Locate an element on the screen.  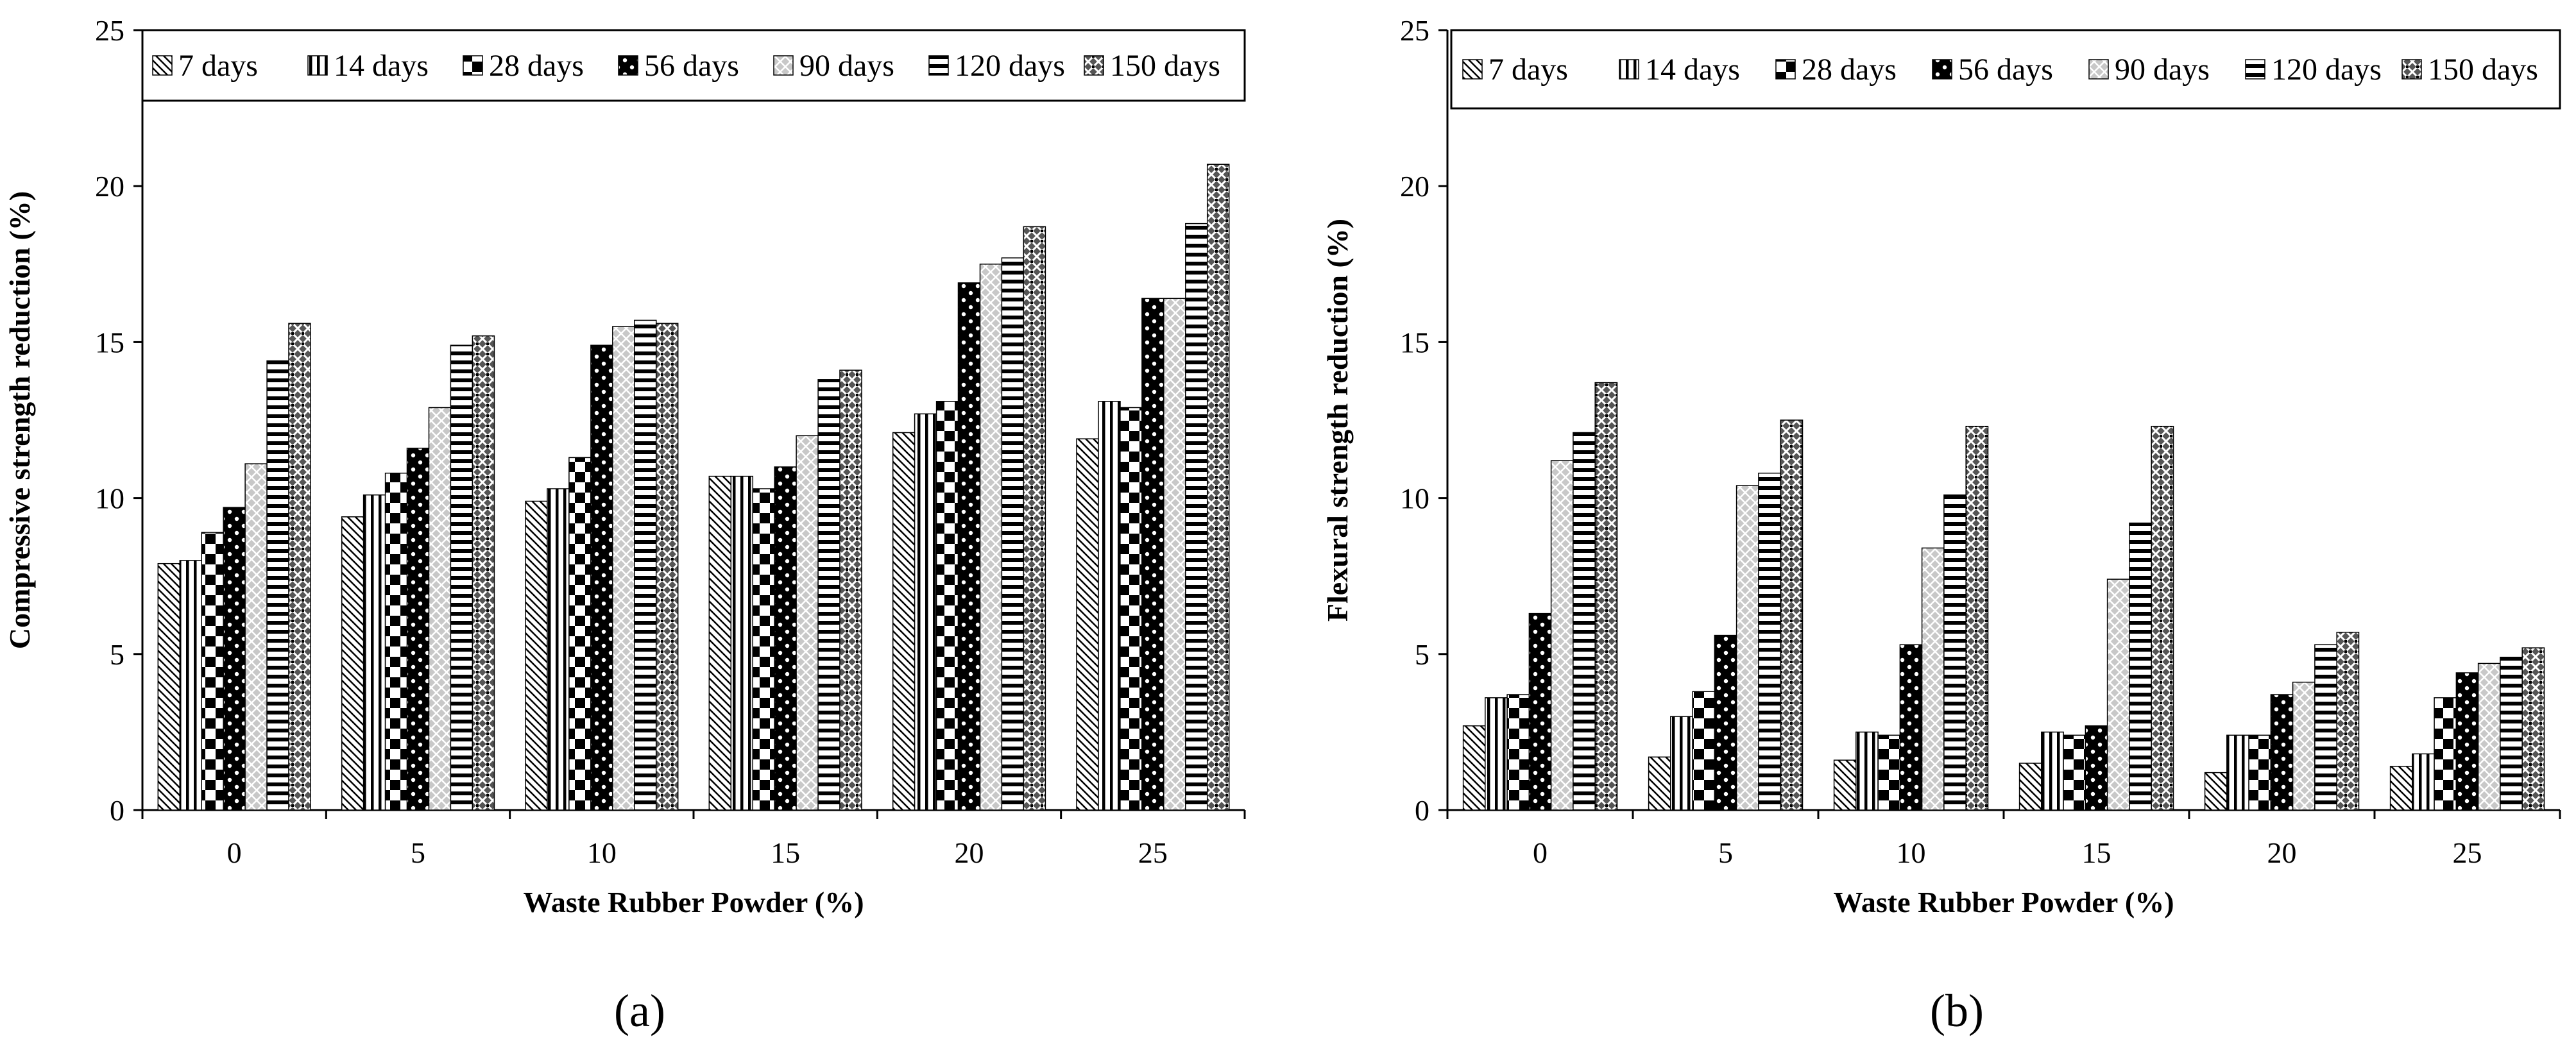
y-tick-label: 10 is located at coordinates (1414, 498).